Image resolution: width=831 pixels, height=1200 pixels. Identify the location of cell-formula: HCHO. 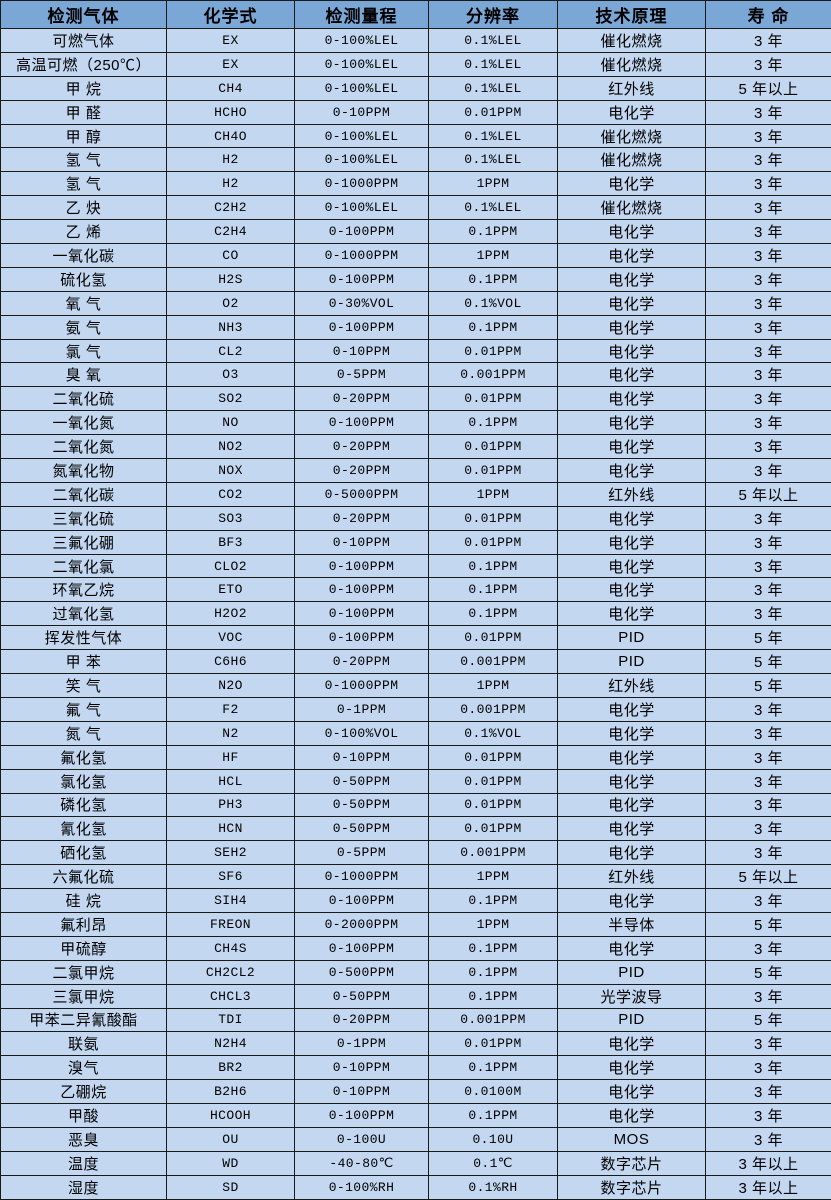
(231, 112).